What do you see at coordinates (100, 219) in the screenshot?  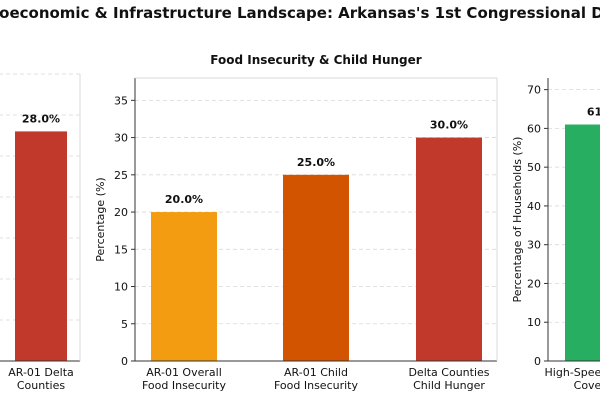 I see `y-axis-label: Percentage (%)` at bounding box center [100, 219].